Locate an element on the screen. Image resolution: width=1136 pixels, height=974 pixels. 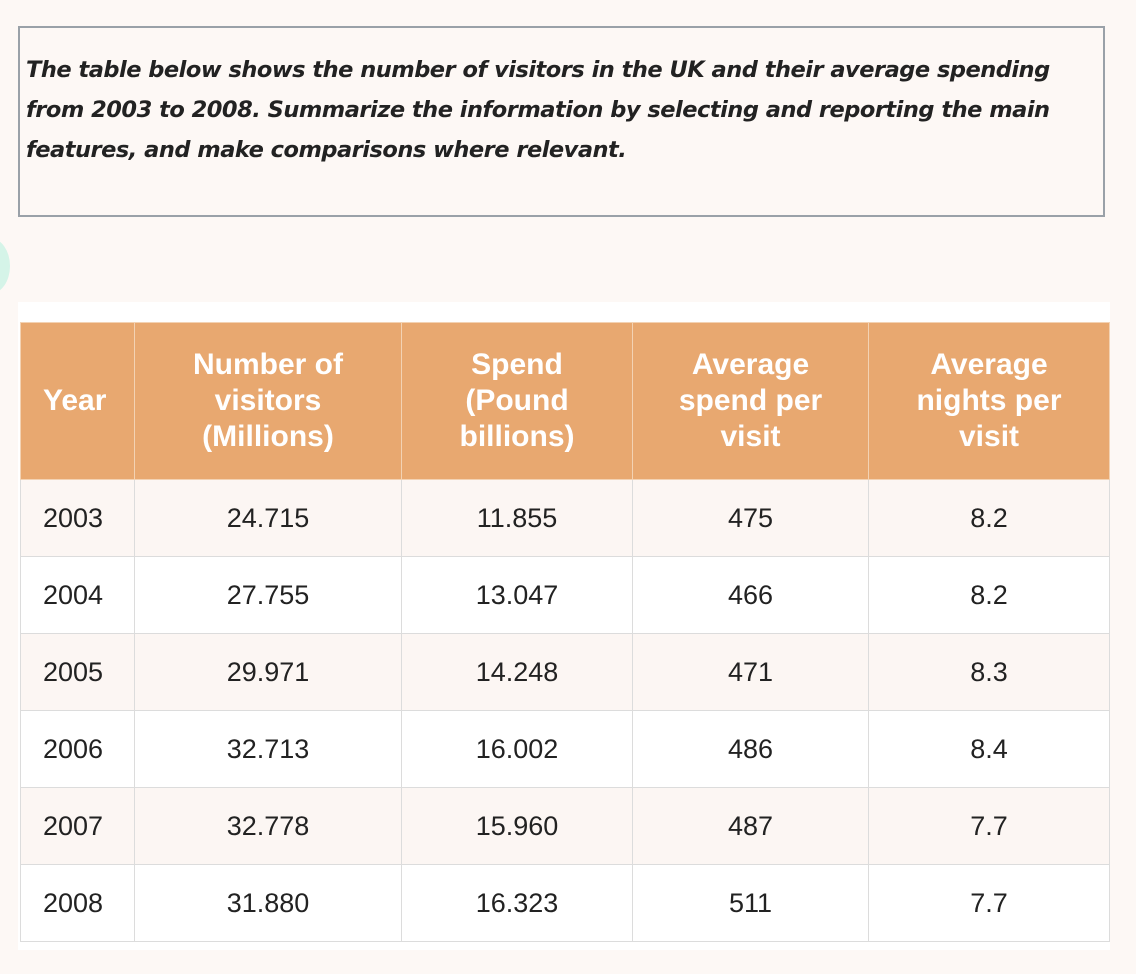
cell-average-spend: 466 is located at coordinates (750, 595).